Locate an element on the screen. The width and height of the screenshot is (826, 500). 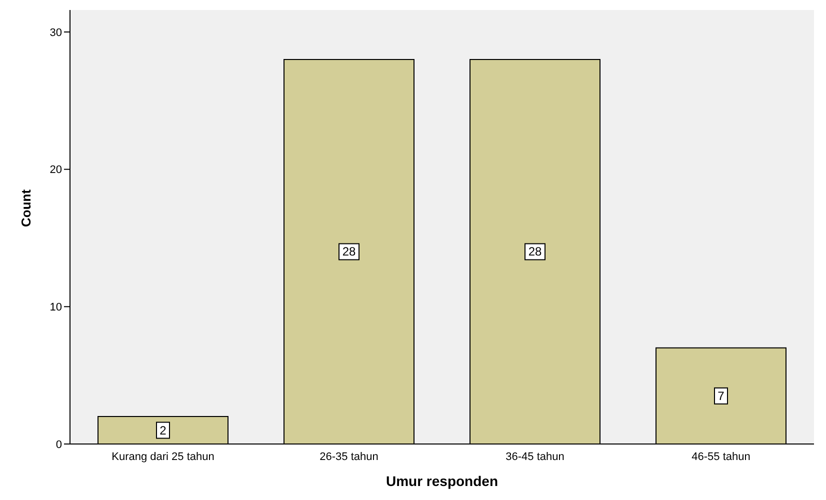
x-tick-label: 36-45 tahun is located at coordinates (535, 456).